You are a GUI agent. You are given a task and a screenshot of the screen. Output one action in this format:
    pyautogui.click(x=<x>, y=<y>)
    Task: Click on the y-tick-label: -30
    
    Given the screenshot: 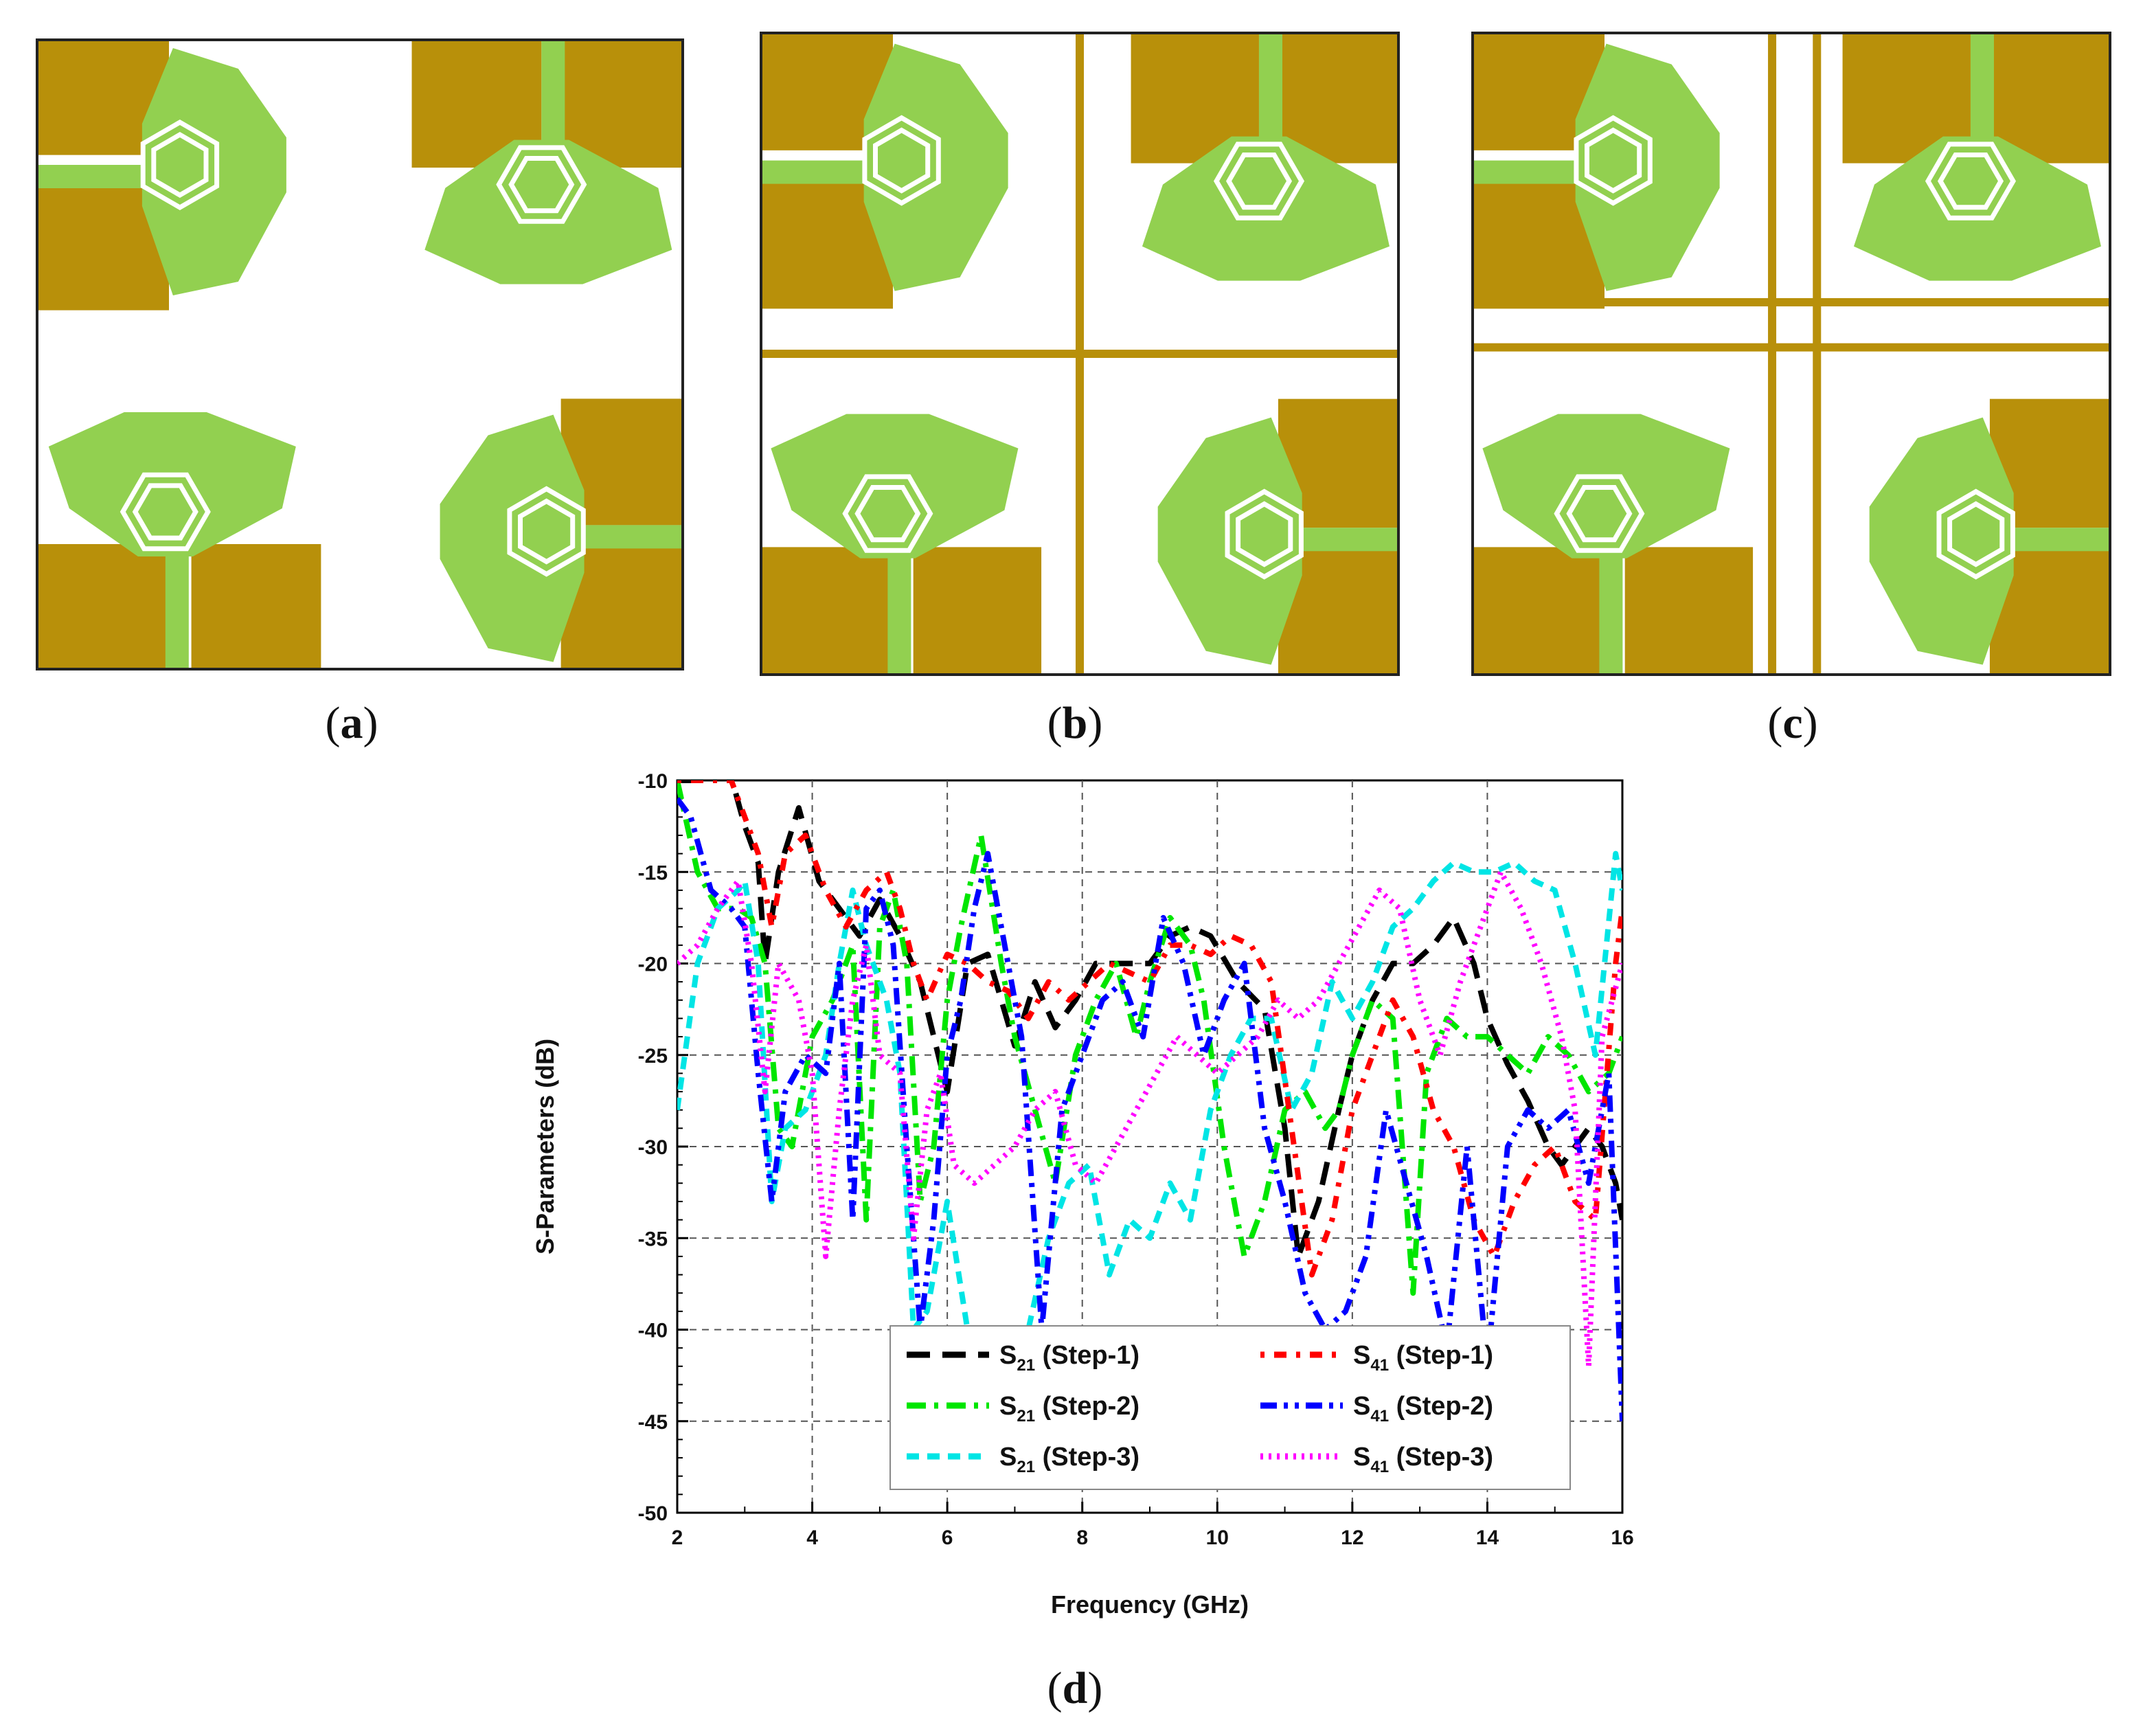 What is the action you would take?
    pyautogui.click(x=653, y=1147)
    